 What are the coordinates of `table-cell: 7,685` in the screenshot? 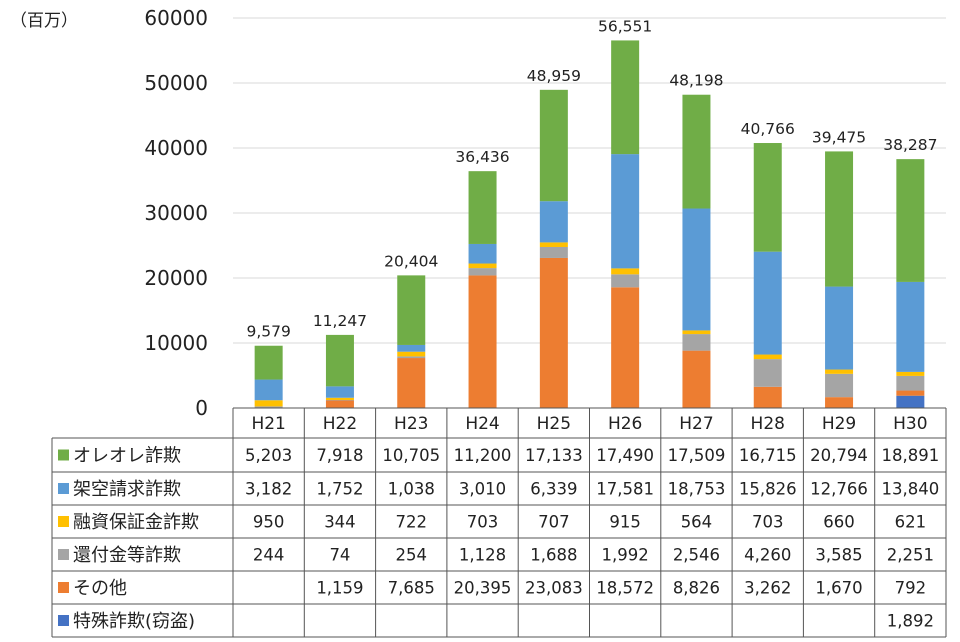 It's located at (411, 588).